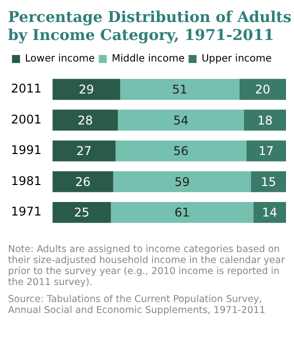  I want to click on data-label: 56, so click(181, 151).